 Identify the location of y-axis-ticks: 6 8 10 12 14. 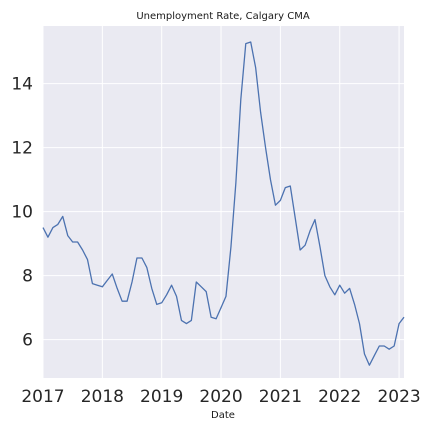
(22, 213).